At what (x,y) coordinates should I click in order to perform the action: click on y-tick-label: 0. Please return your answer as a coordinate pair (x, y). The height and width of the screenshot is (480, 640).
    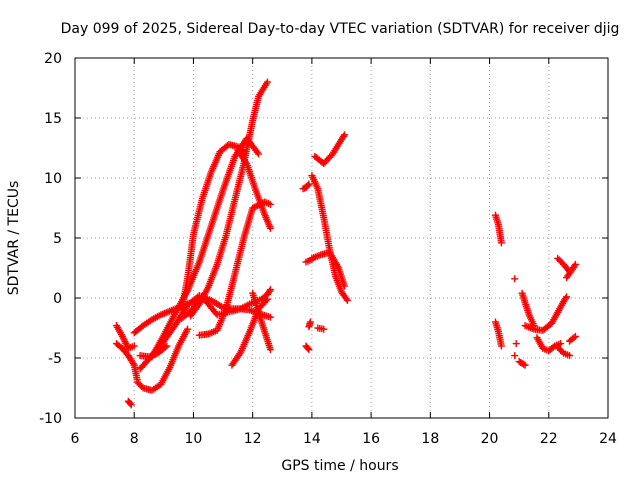
    Looking at the image, I should click on (57, 299).